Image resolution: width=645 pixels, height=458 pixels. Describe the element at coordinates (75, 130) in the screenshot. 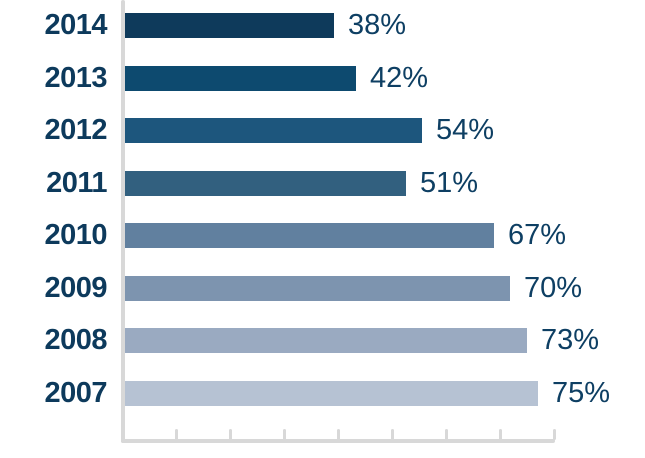

I see `category-label: 2012` at that location.